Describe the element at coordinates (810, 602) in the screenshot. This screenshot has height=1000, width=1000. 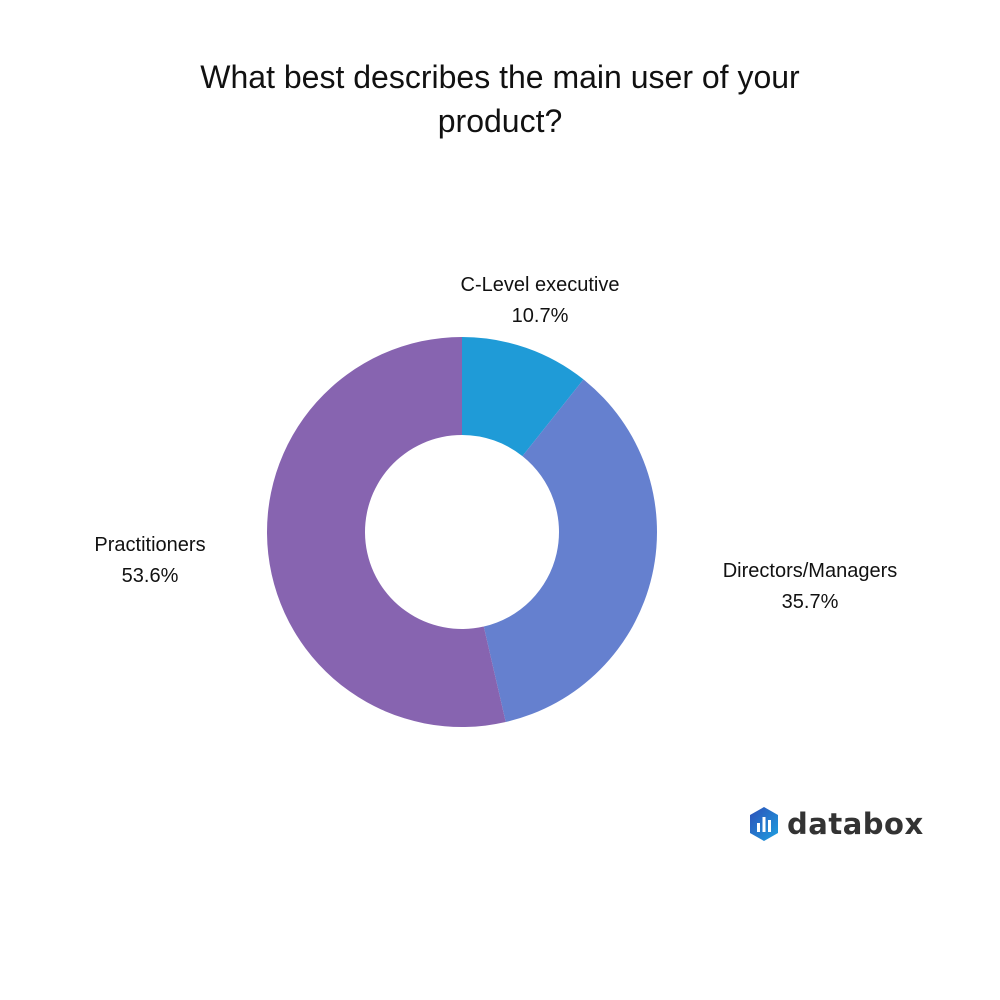
I see `slice-label-value: 35.7%` at that location.